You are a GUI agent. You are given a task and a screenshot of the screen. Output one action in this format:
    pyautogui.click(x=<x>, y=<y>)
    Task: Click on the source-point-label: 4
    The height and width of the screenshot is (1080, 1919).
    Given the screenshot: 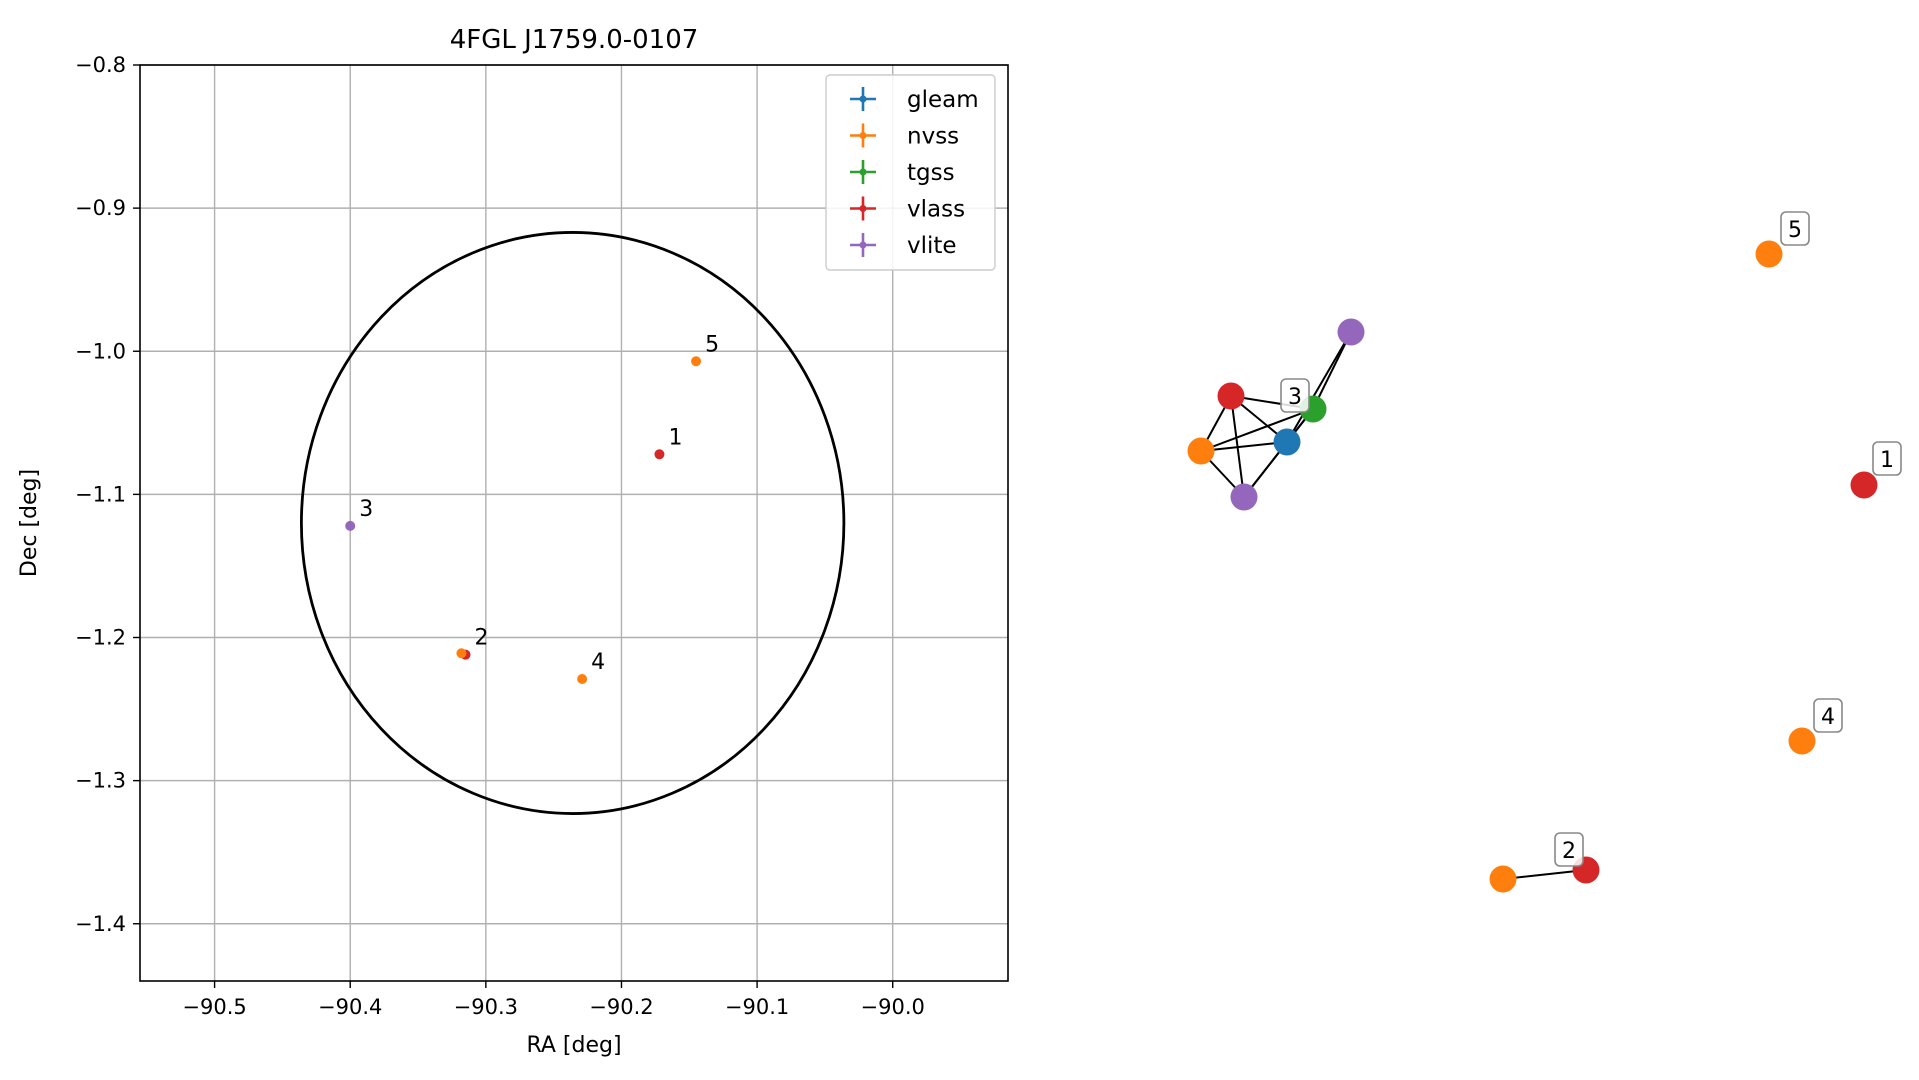 What is the action you would take?
    pyautogui.click(x=598, y=662)
    